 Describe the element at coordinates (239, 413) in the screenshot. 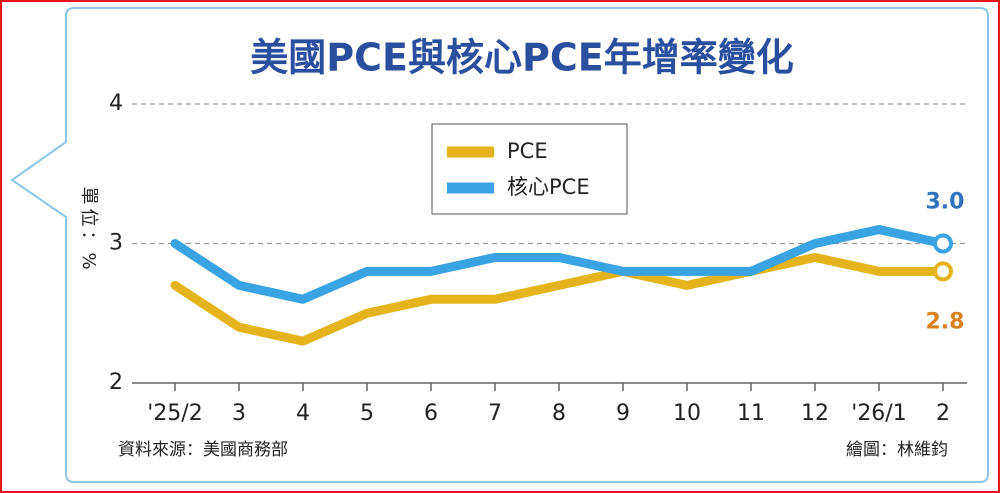

I see `x-tick-label: 3` at that location.